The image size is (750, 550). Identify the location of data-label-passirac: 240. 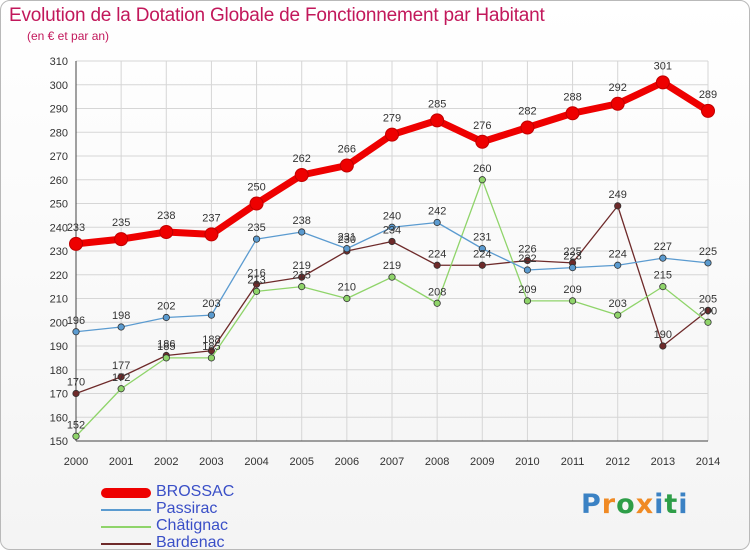
(392, 216).